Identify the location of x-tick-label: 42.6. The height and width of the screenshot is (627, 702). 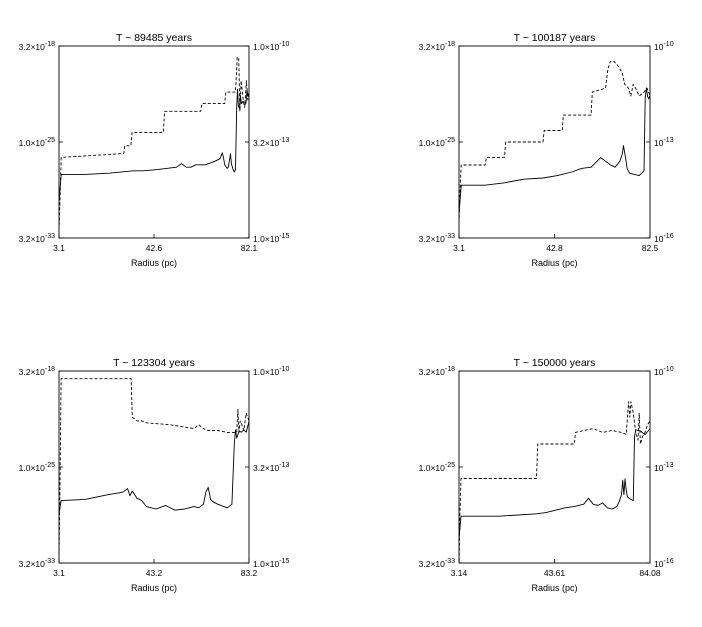
(154, 248).